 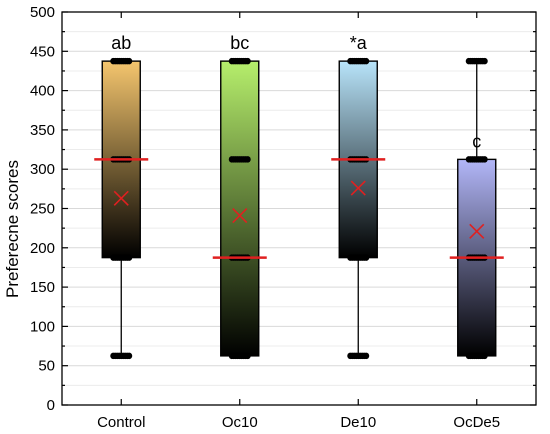 What do you see at coordinates (121, 43) in the screenshot?
I see `significance-label: ab` at bounding box center [121, 43].